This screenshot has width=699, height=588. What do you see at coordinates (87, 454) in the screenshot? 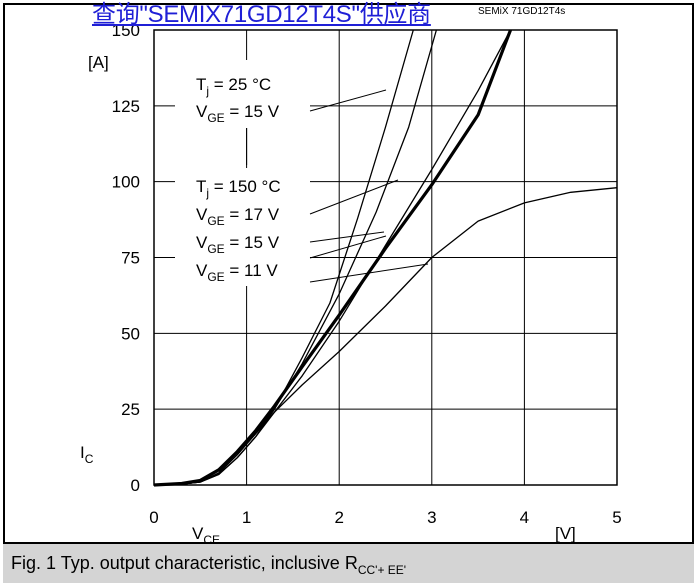
I see `y-axis-label: IC` at bounding box center [87, 454].